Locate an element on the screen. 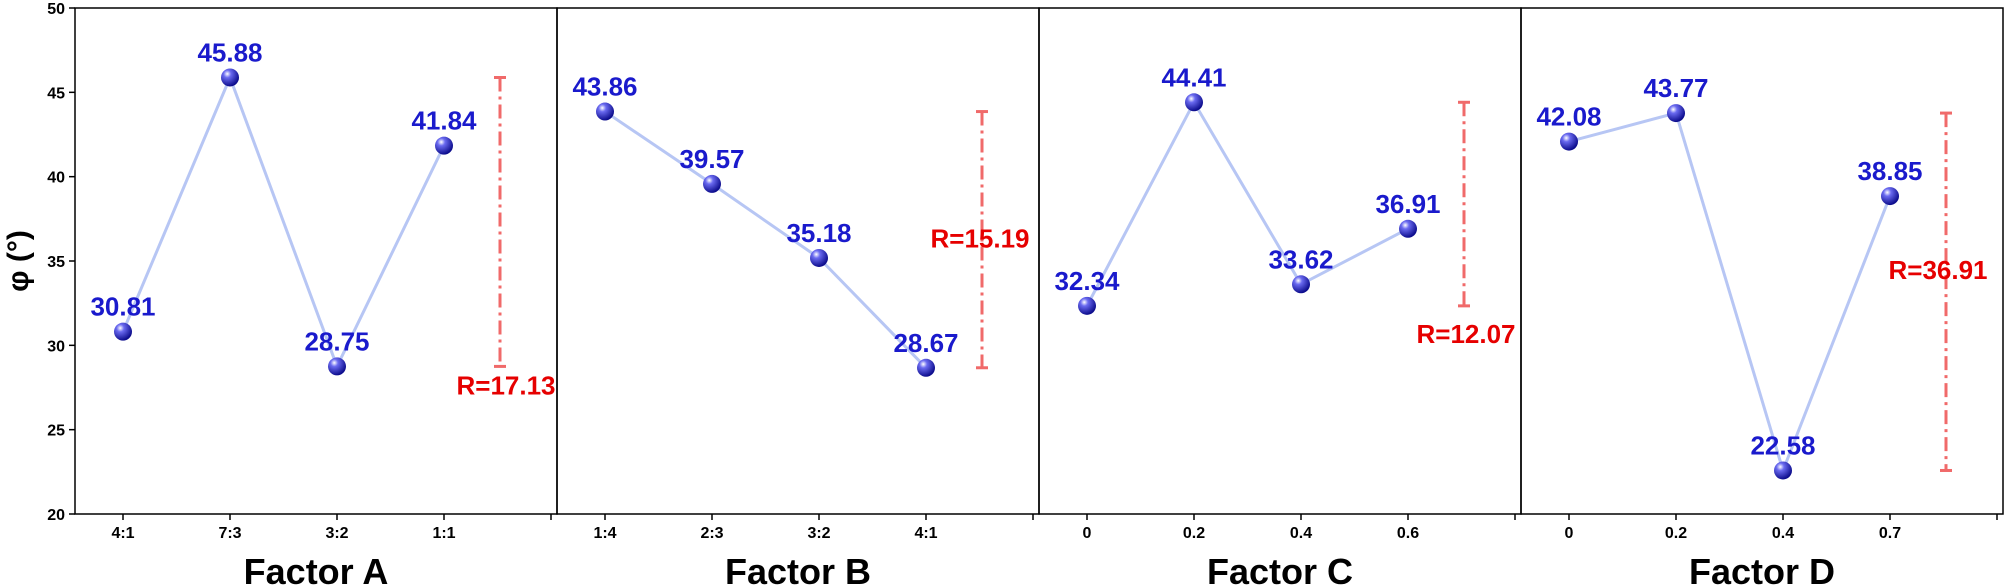 The height and width of the screenshot is (588, 2008). data-label: 35.18 is located at coordinates (818, 233).